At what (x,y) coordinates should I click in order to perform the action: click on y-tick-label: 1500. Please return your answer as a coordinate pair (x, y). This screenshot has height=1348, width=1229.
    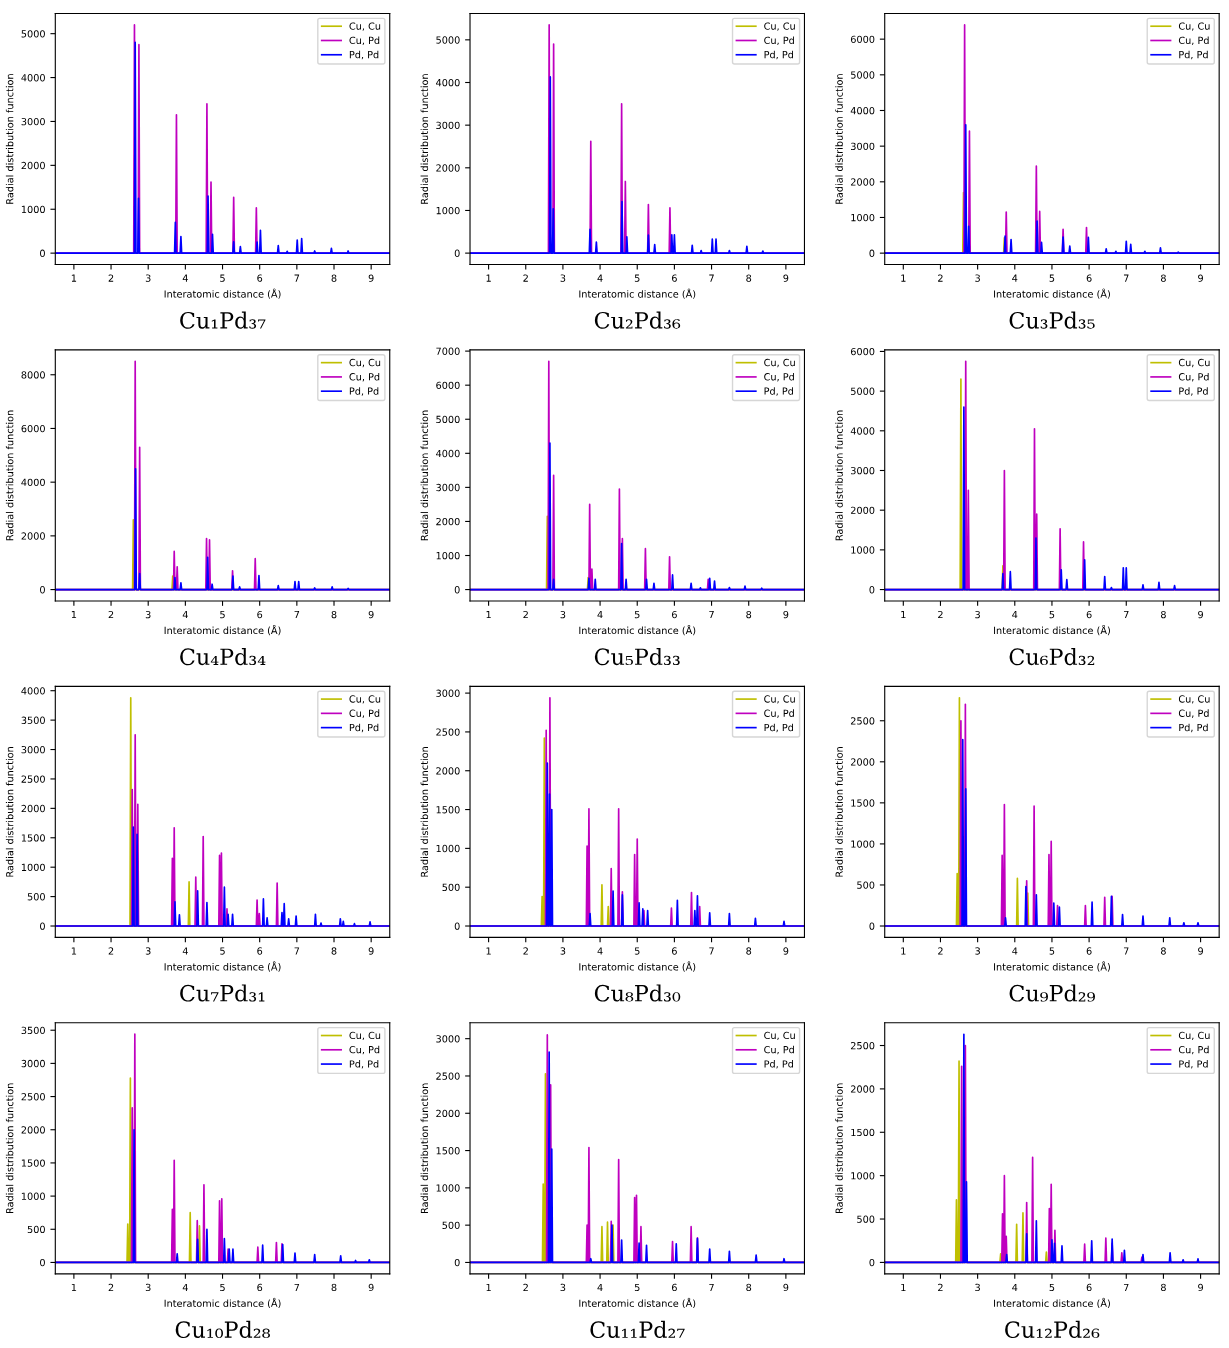
    Looking at the image, I should click on (863, 803).